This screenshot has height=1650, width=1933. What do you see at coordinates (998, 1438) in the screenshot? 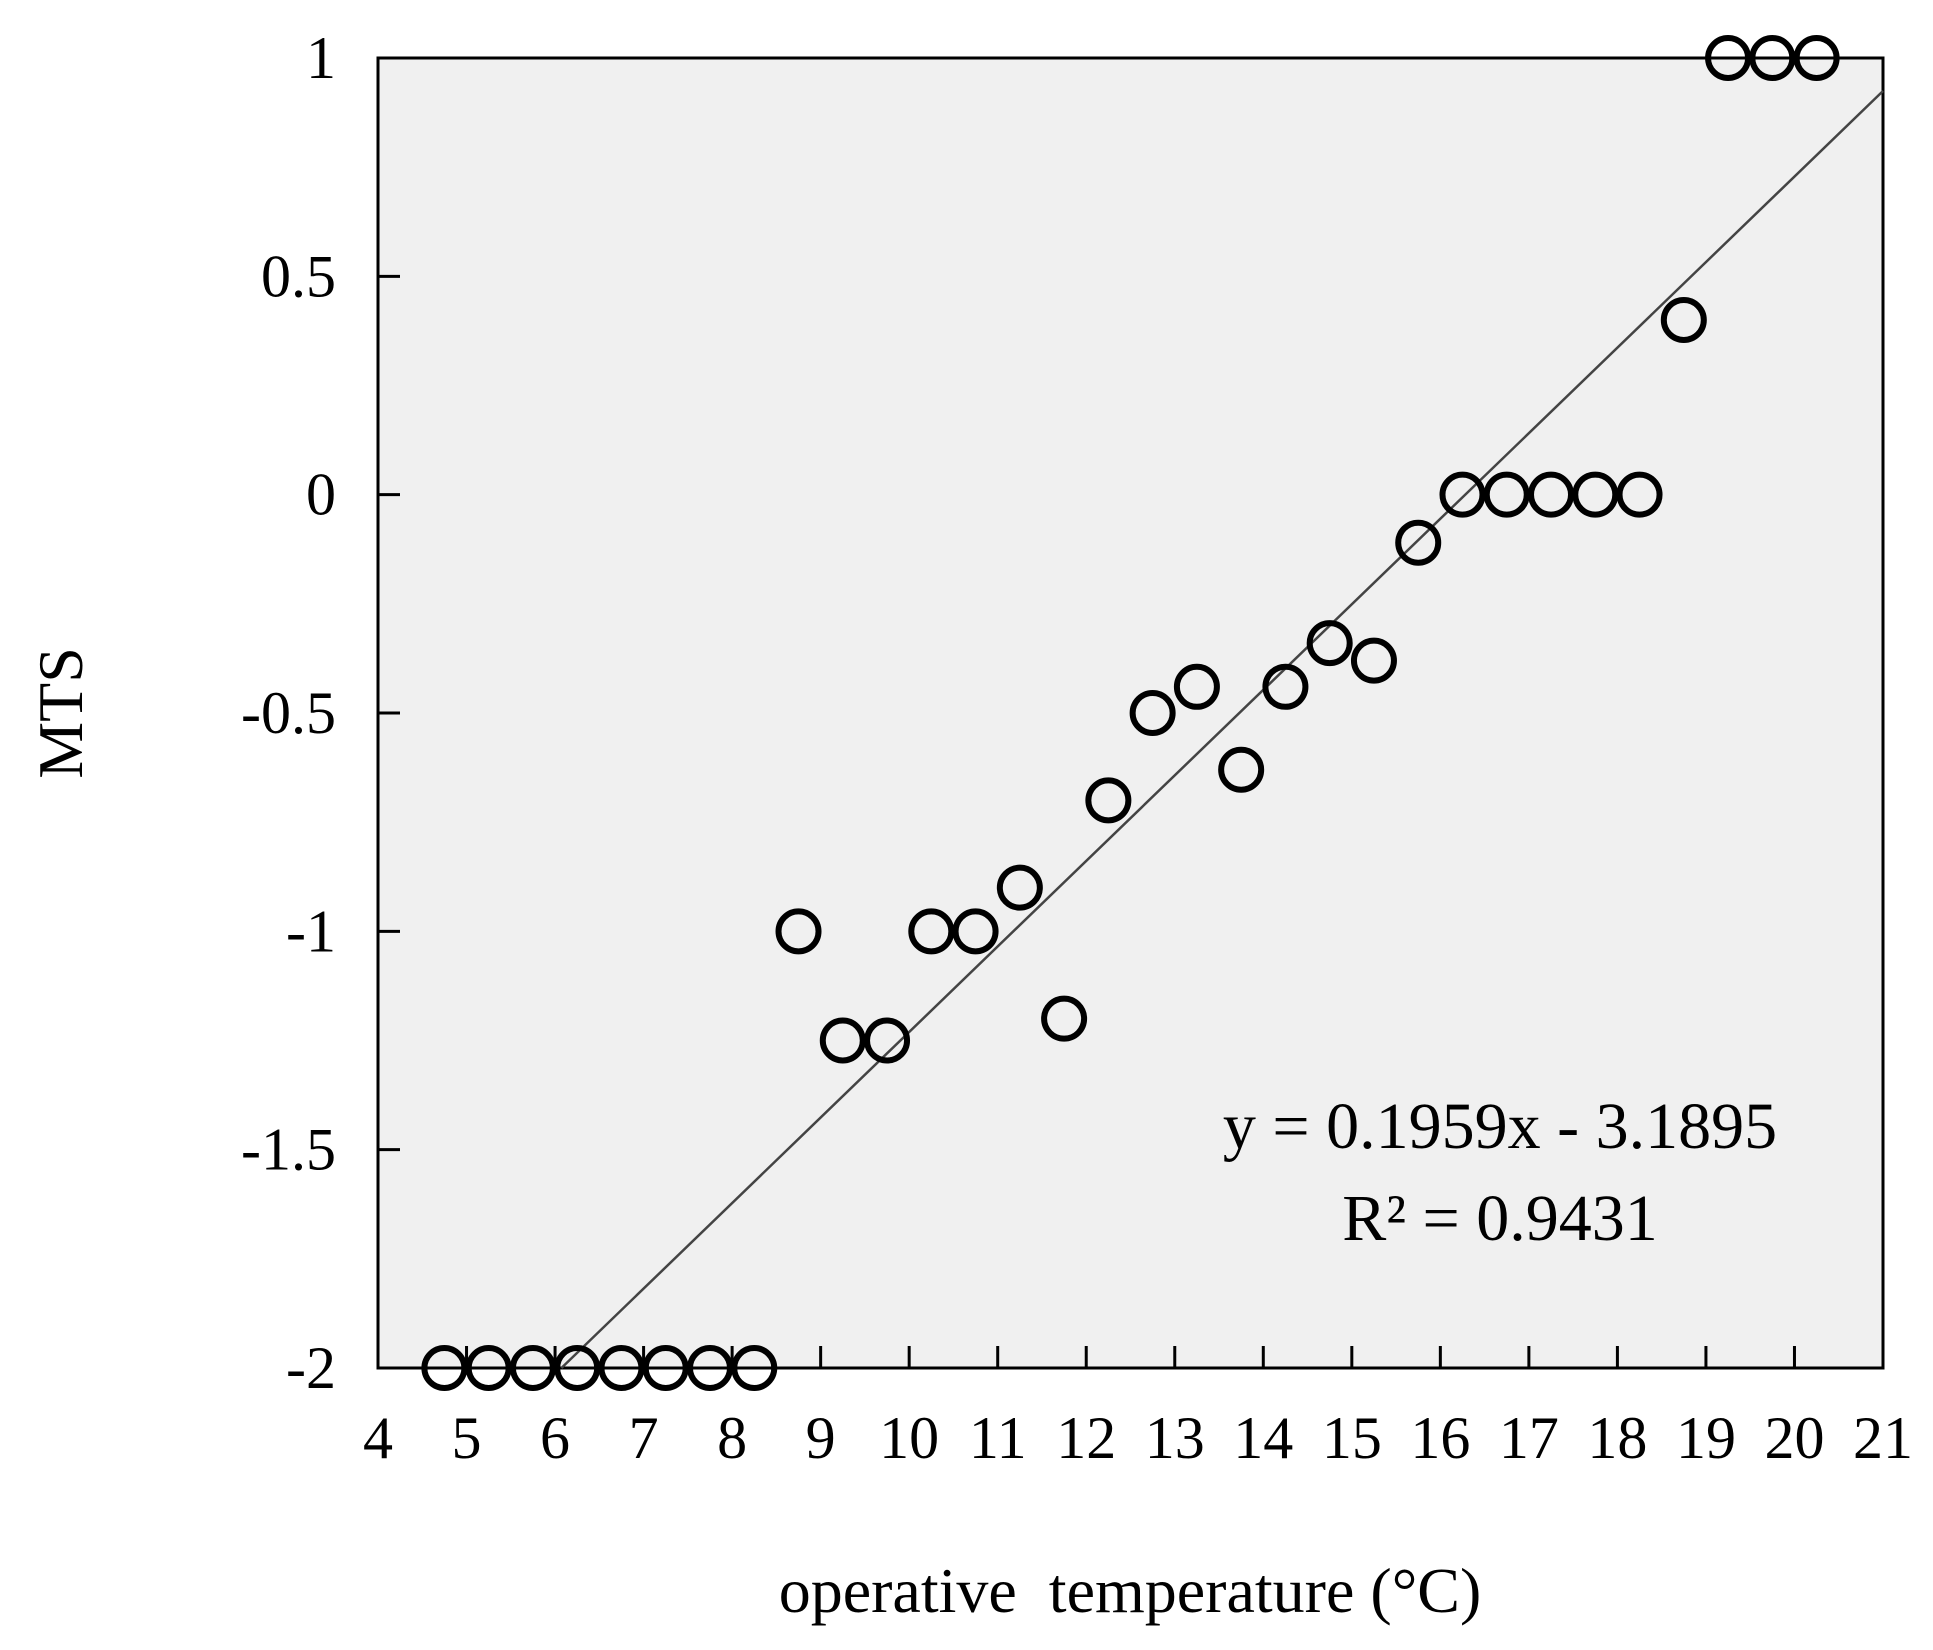
I see `x-tick-label: 11` at bounding box center [998, 1438].